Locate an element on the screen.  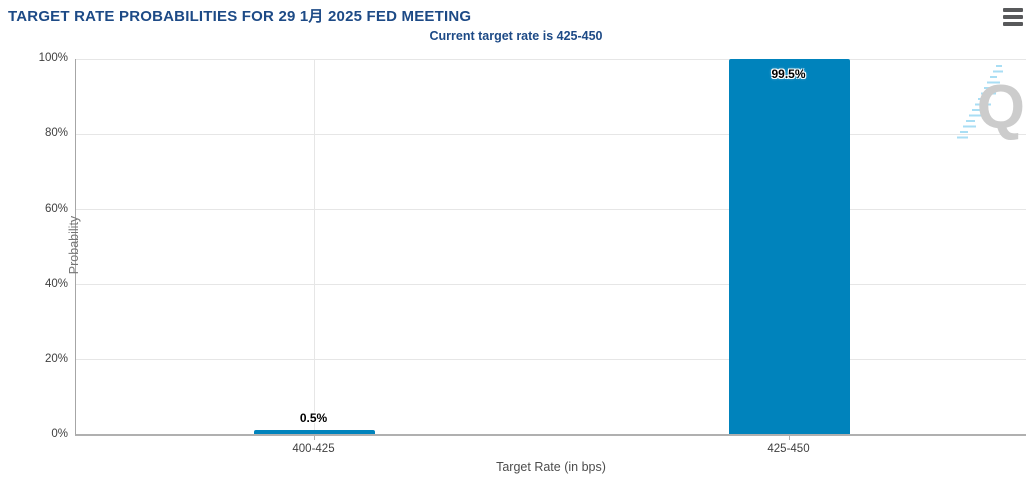
y-tick-20: 20% is located at coordinates (56, 359).